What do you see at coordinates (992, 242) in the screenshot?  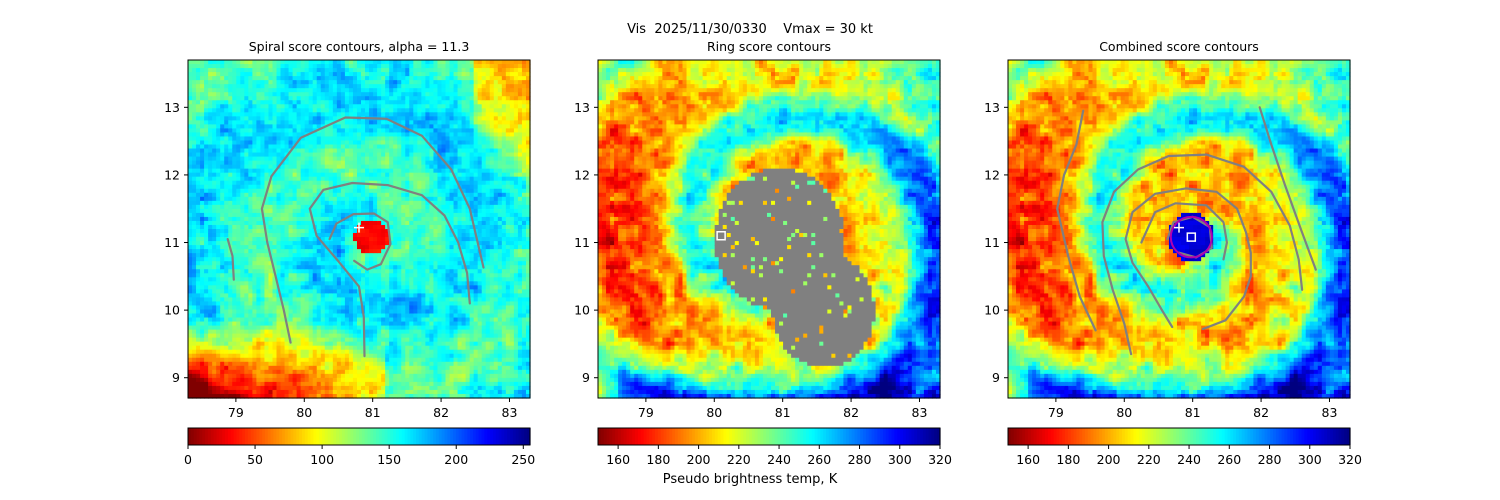 I see `y-tick-label-3-11: 11` at bounding box center [992, 242].